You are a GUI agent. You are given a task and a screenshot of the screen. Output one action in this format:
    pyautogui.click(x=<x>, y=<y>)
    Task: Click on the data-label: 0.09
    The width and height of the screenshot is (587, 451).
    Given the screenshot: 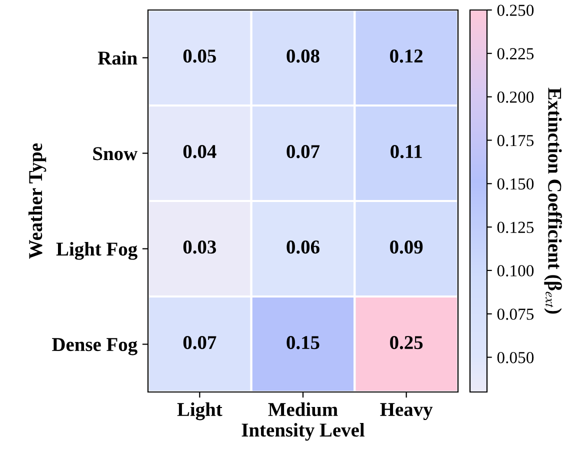 What is the action you would take?
    pyautogui.click(x=406, y=247)
    